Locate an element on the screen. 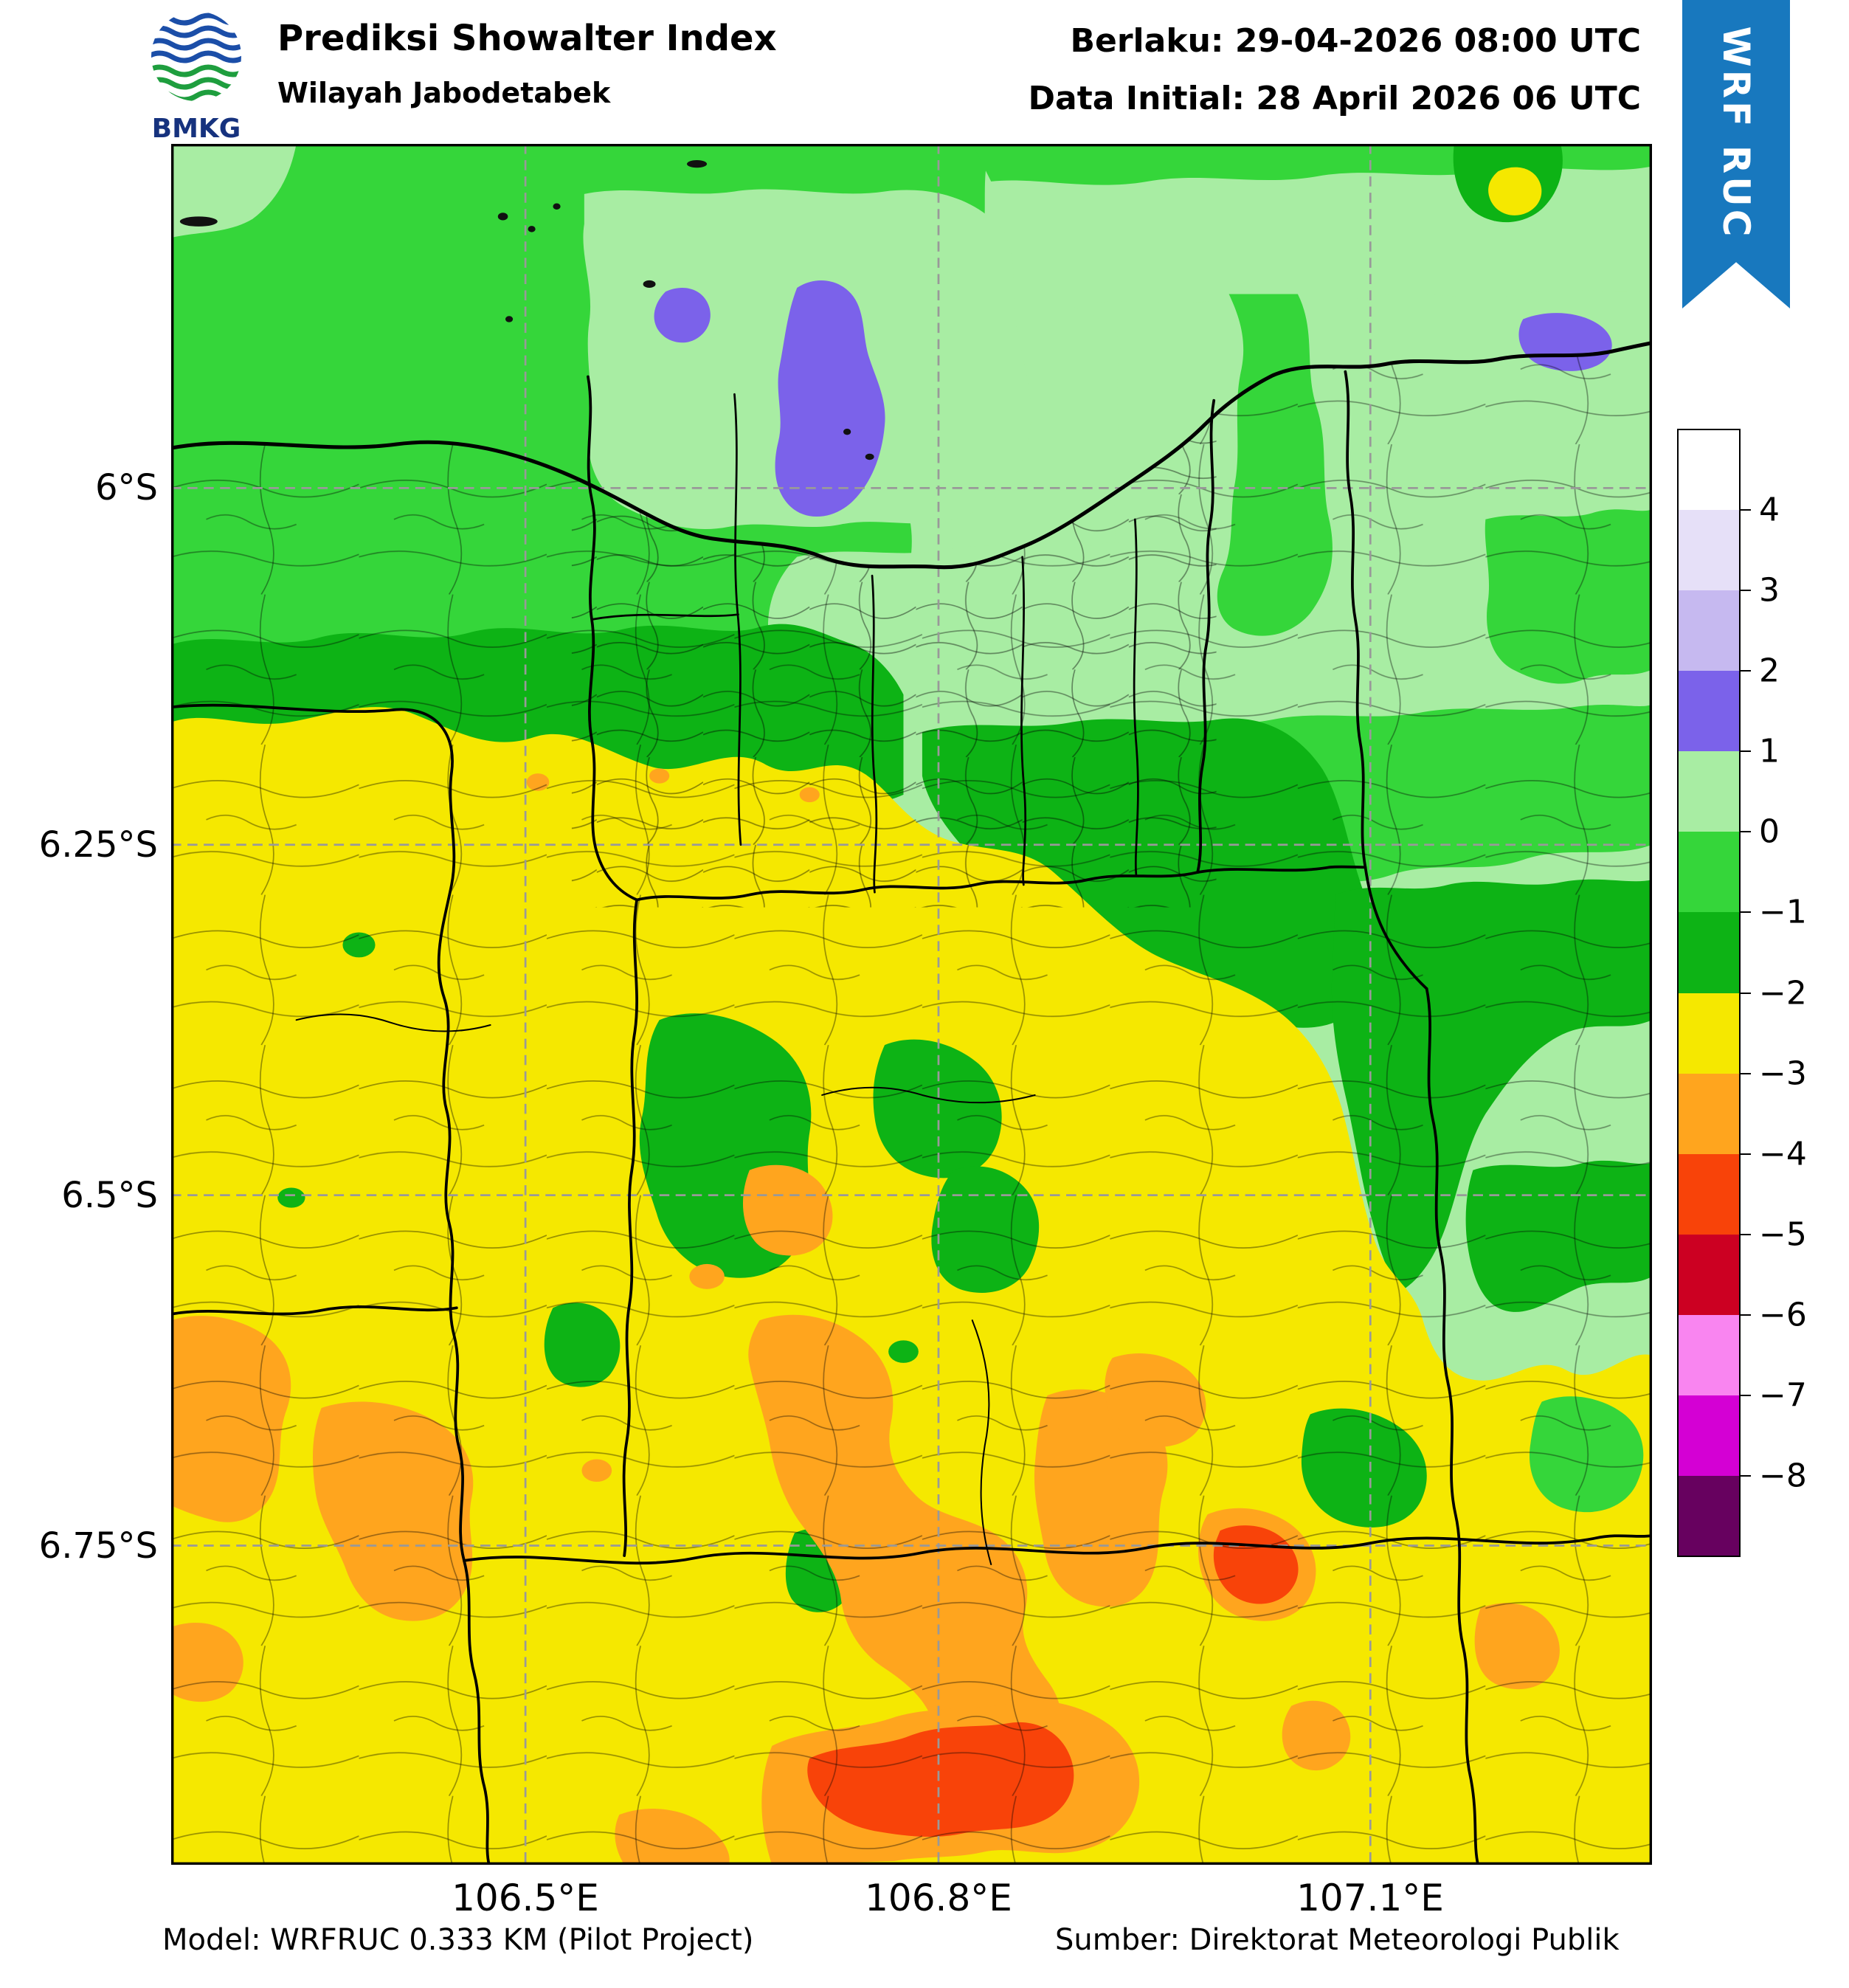  colorbar-label: −4 is located at coordinates (1783, 1154).